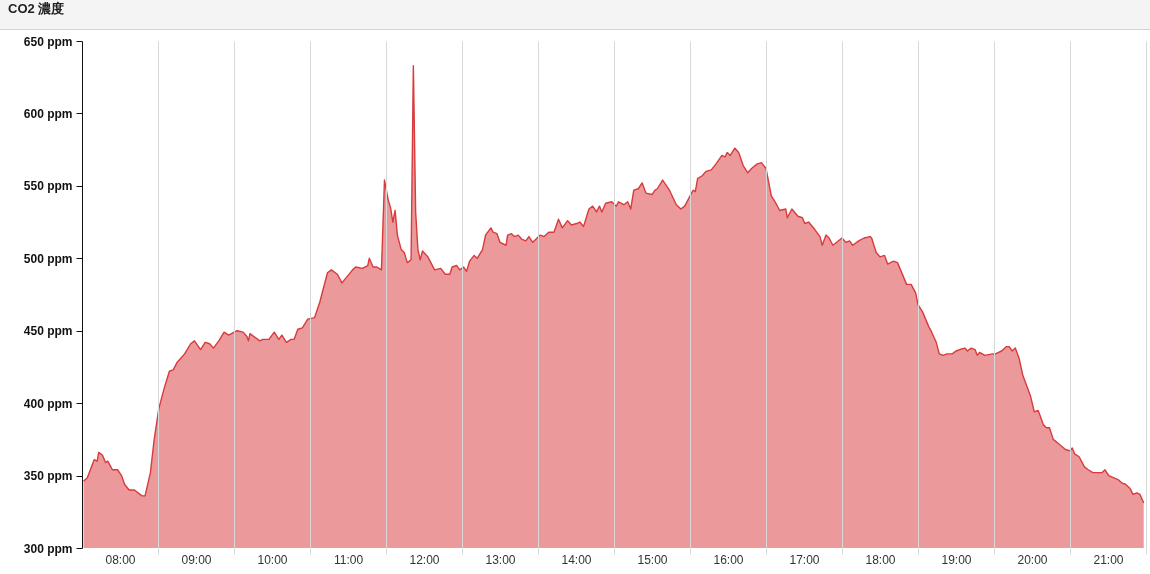 The image size is (1150, 574). What do you see at coordinates (1032, 559) in the screenshot?
I see `x-tick-label: 20:00` at bounding box center [1032, 559].